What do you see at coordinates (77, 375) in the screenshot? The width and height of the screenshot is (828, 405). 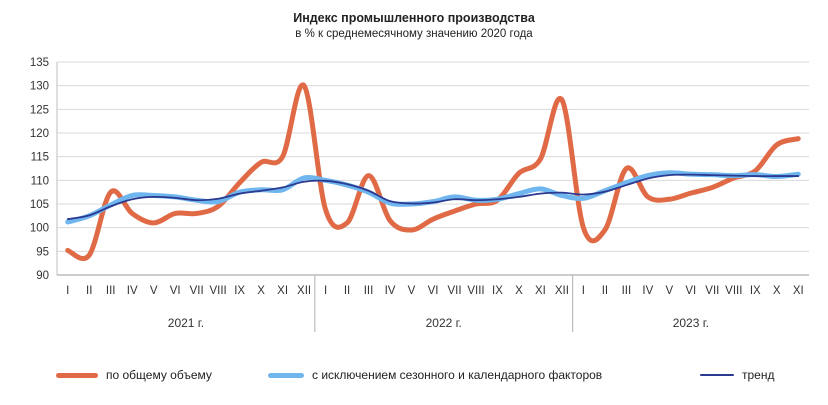 I see `legend-swatch-total` at bounding box center [77, 375].